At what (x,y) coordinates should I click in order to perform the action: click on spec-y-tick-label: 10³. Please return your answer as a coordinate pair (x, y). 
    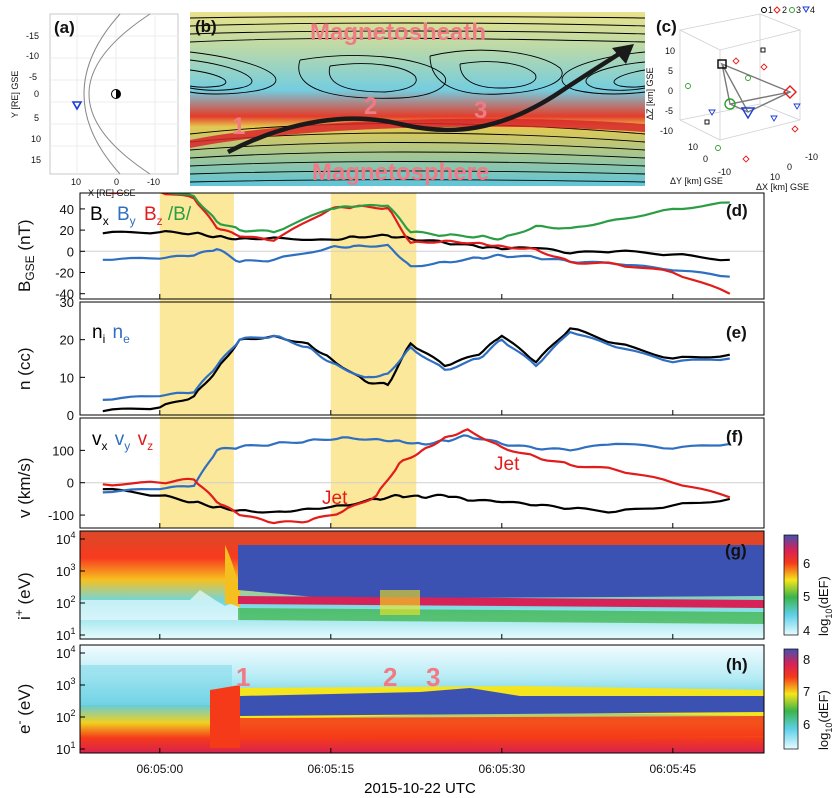
    Looking at the image, I should click on (65, 570).